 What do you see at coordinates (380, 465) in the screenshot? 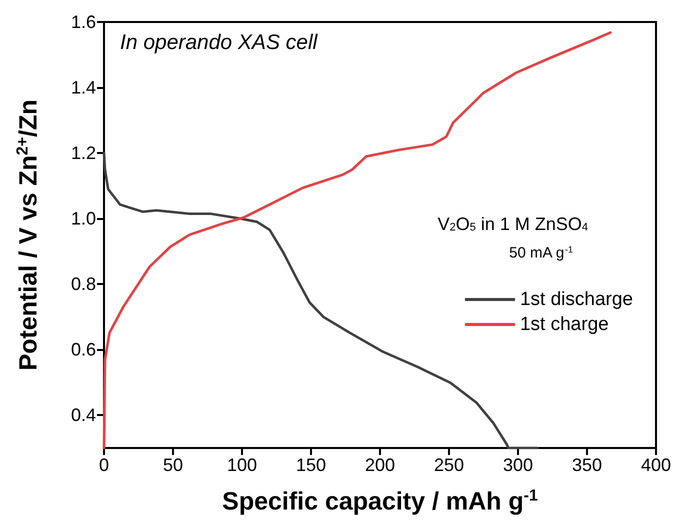
I see `x-tick-label: 200` at bounding box center [380, 465].